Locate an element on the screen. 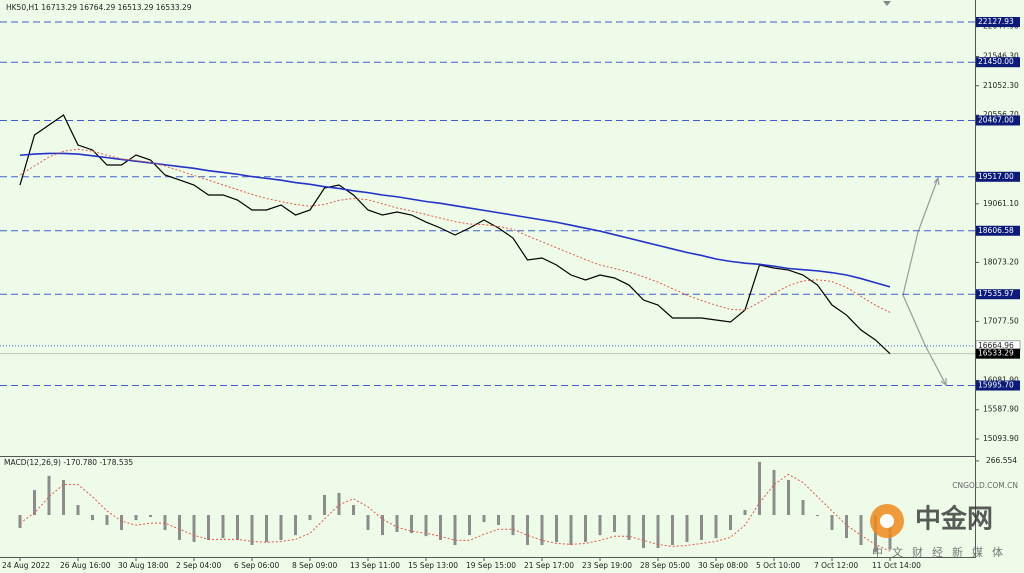  shift-marker is located at coordinates (887, 3).